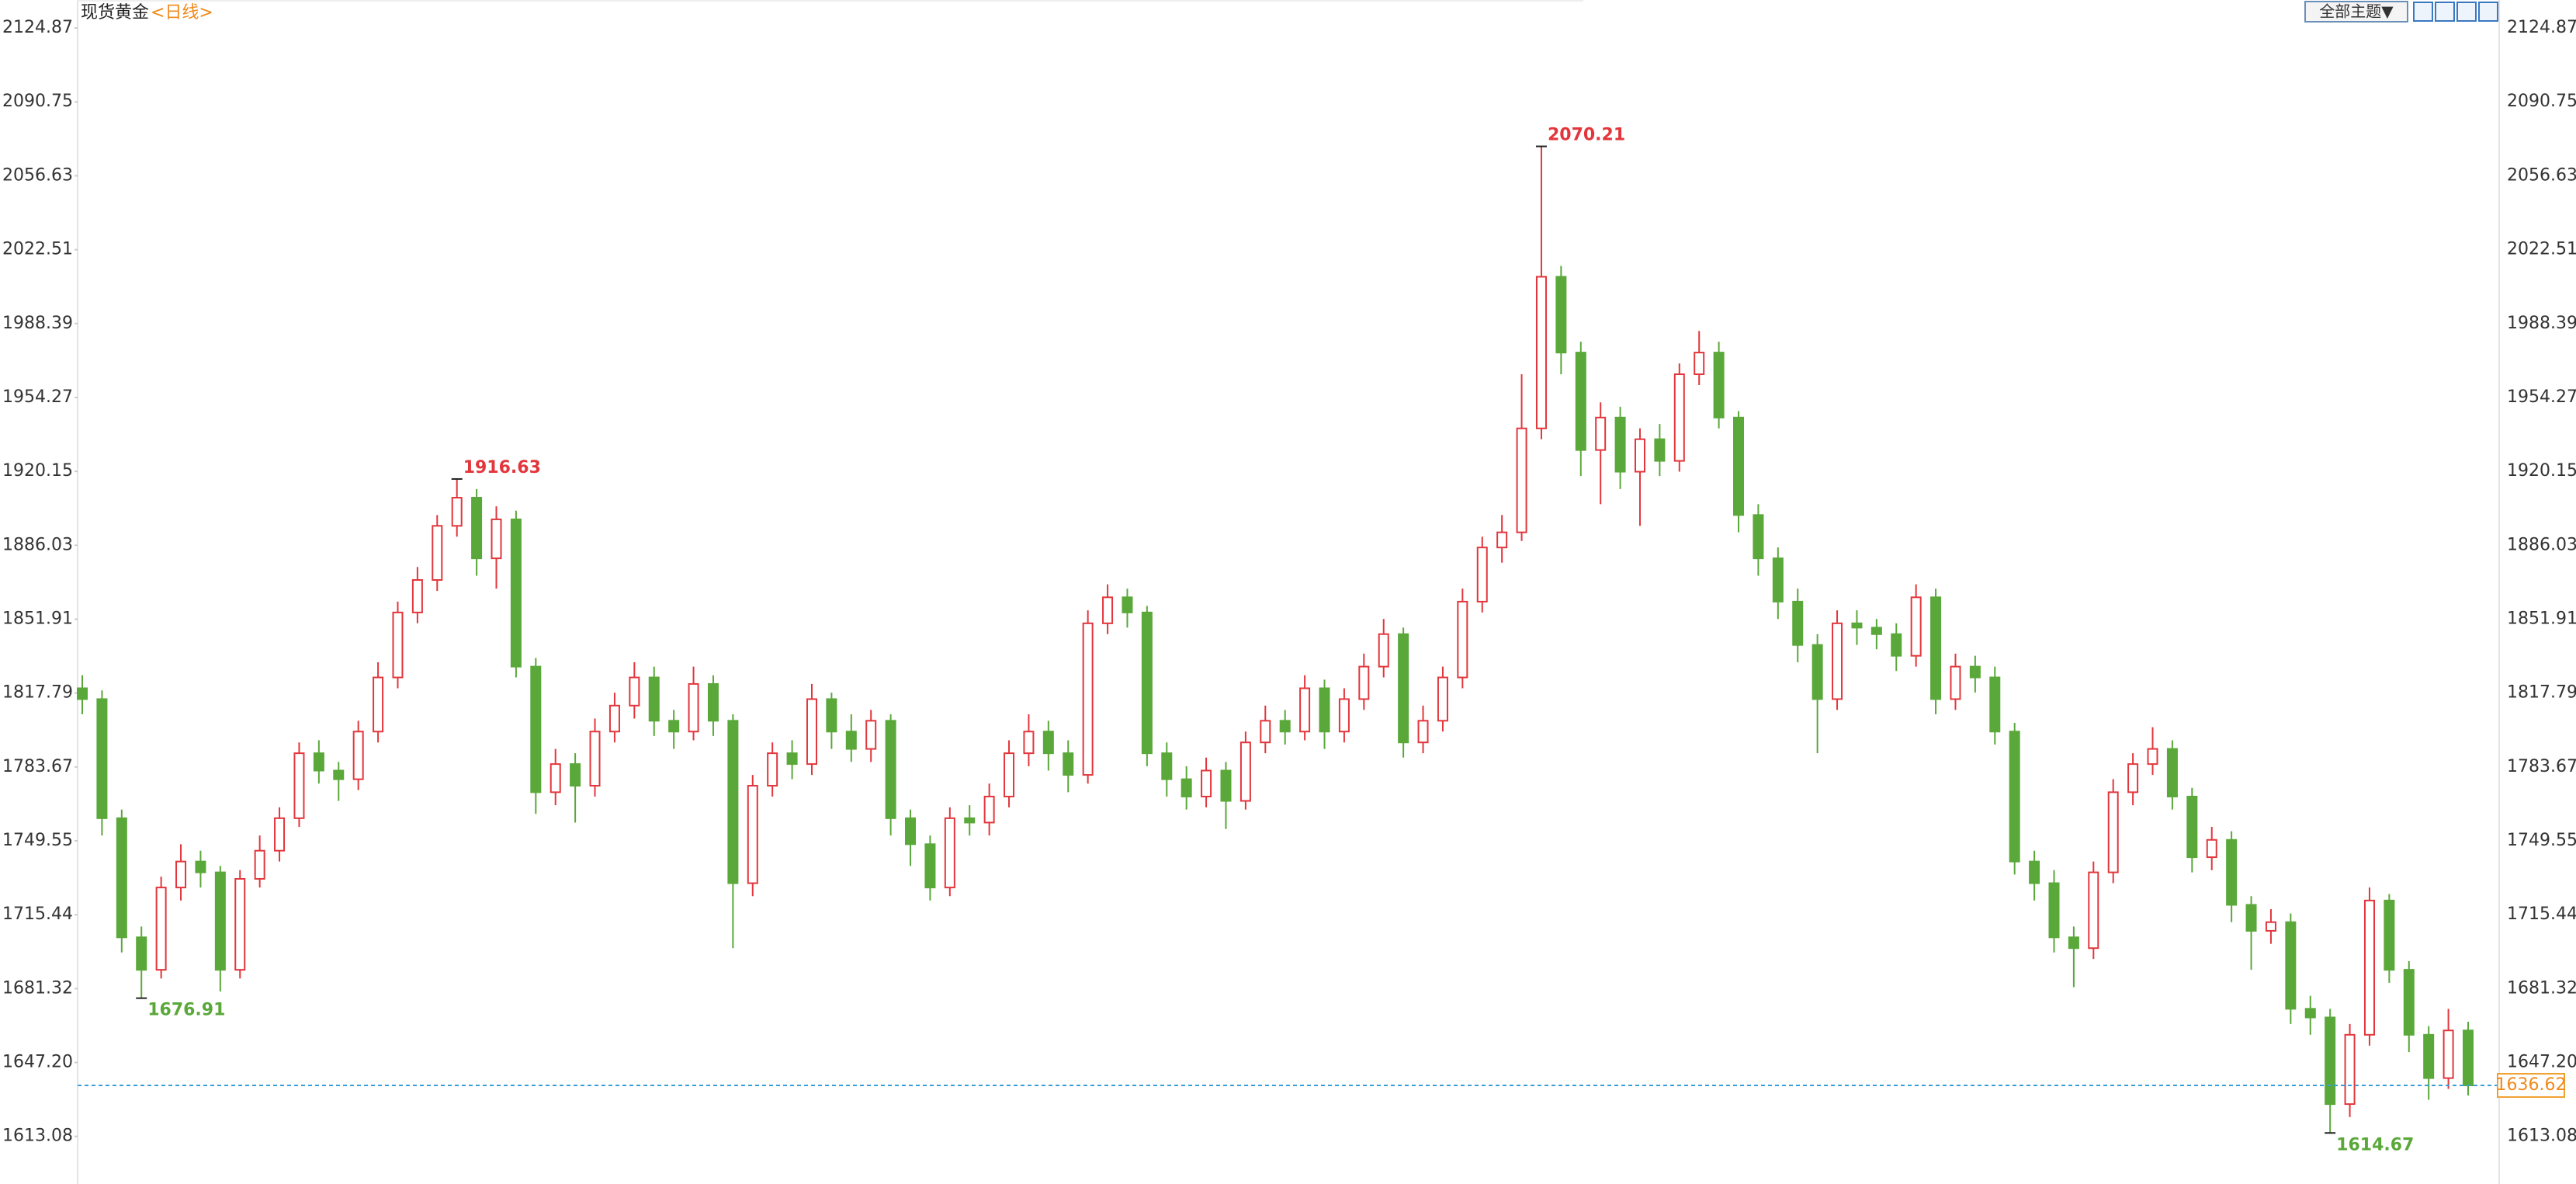 This screenshot has height=1184, width=2576. Describe the element at coordinates (2488, 12) in the screenshot. I see `move-right-icon` at that location.